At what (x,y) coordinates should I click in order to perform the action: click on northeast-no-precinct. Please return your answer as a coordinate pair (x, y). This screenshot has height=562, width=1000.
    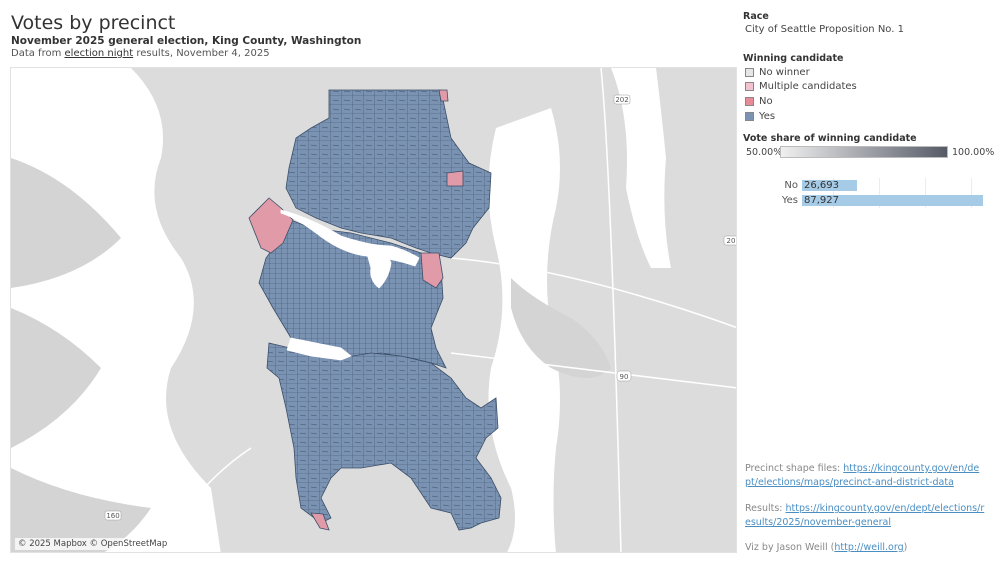
    Looking at the image, I should click on (455, 178).